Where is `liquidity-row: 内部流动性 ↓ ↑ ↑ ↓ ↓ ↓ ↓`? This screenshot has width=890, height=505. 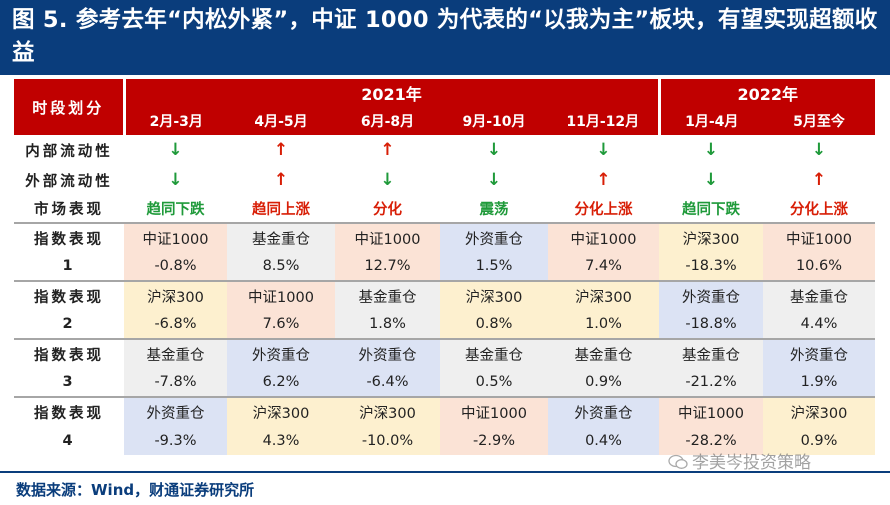 liquidity-row: 内部流动性 ↓ ↑ ↑ ↓ ↓ ↓ ↓ is located at coordinates (444, 150).